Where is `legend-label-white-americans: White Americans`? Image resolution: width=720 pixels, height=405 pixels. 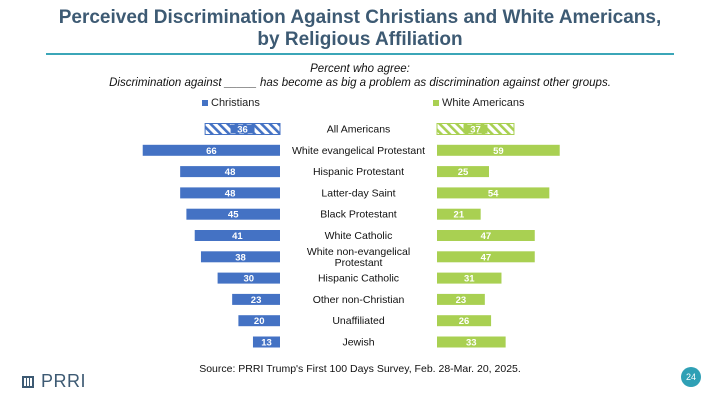 legend-label-white-americans: White Americans is located at coordinates (483, 103).